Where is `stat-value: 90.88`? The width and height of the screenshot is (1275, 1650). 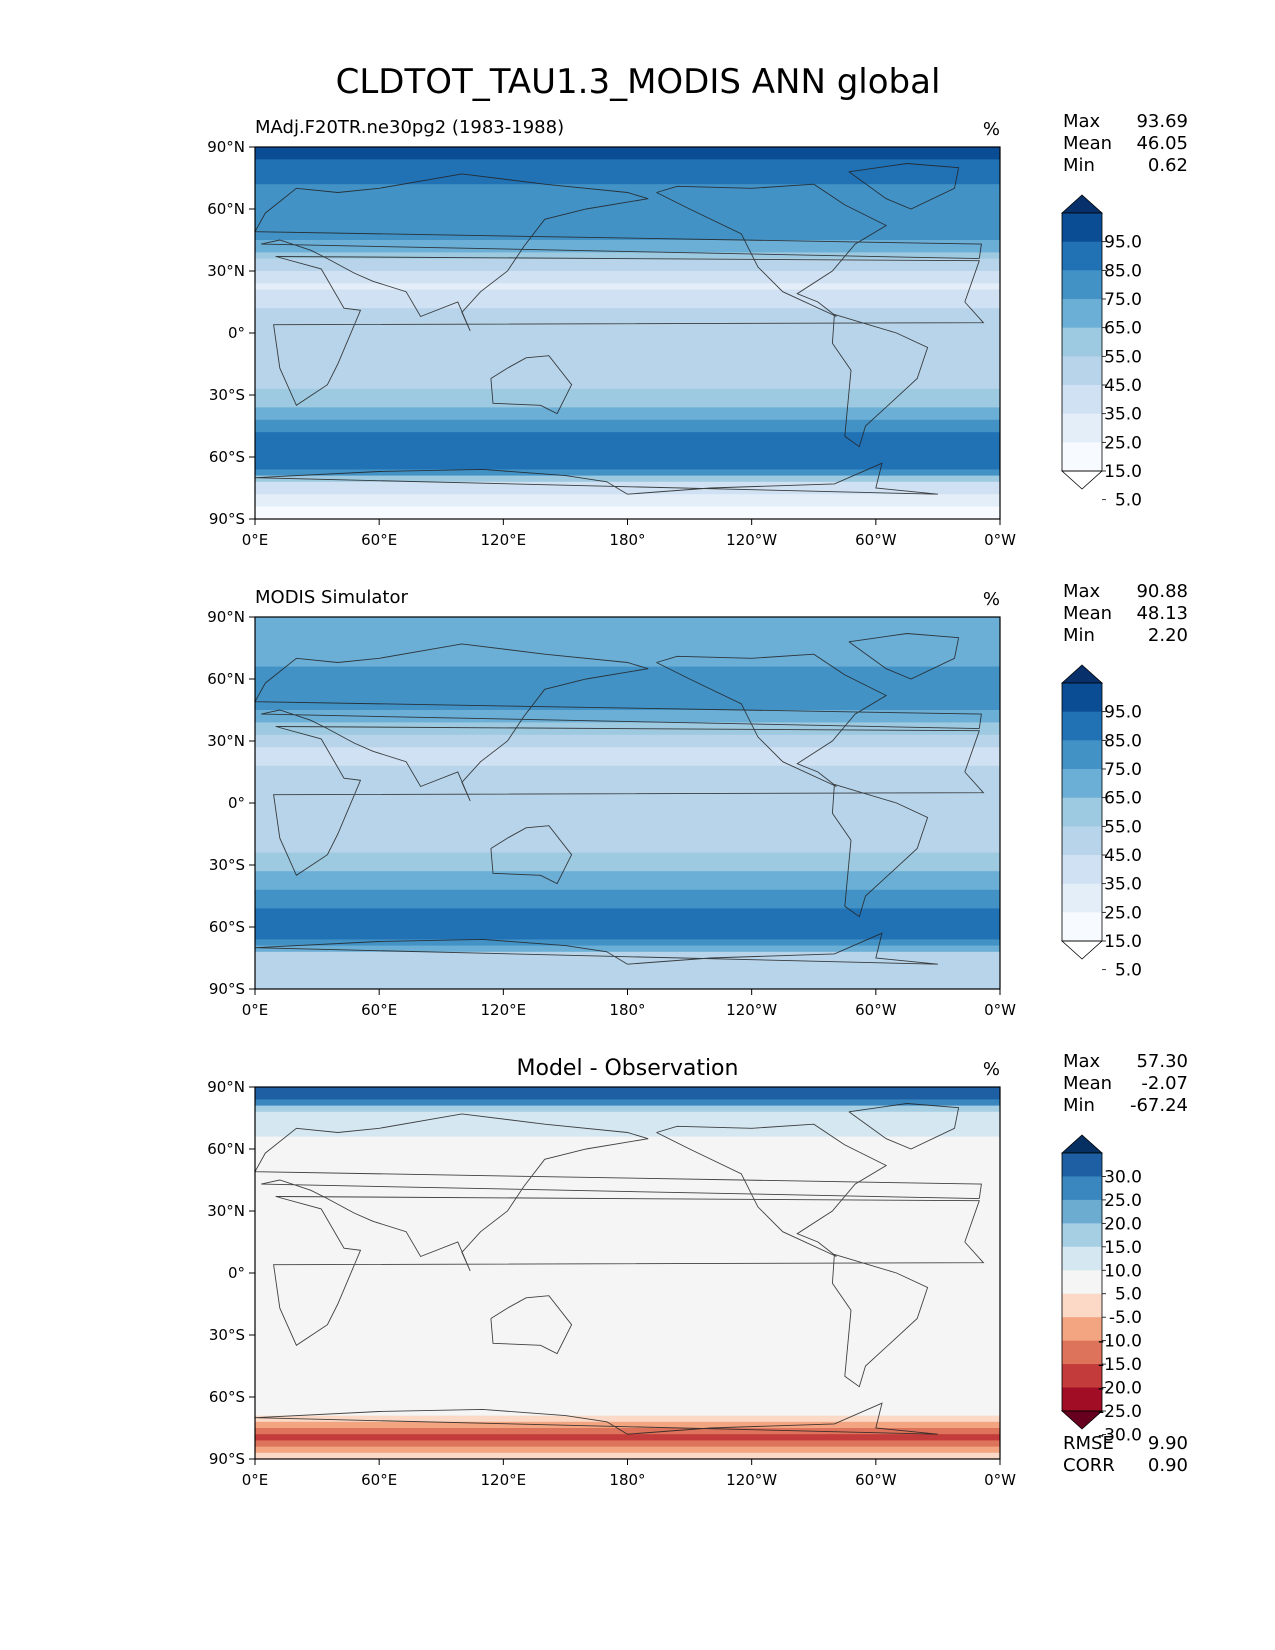
stat-value: 90.88 is located at coordinates (1162, 591).